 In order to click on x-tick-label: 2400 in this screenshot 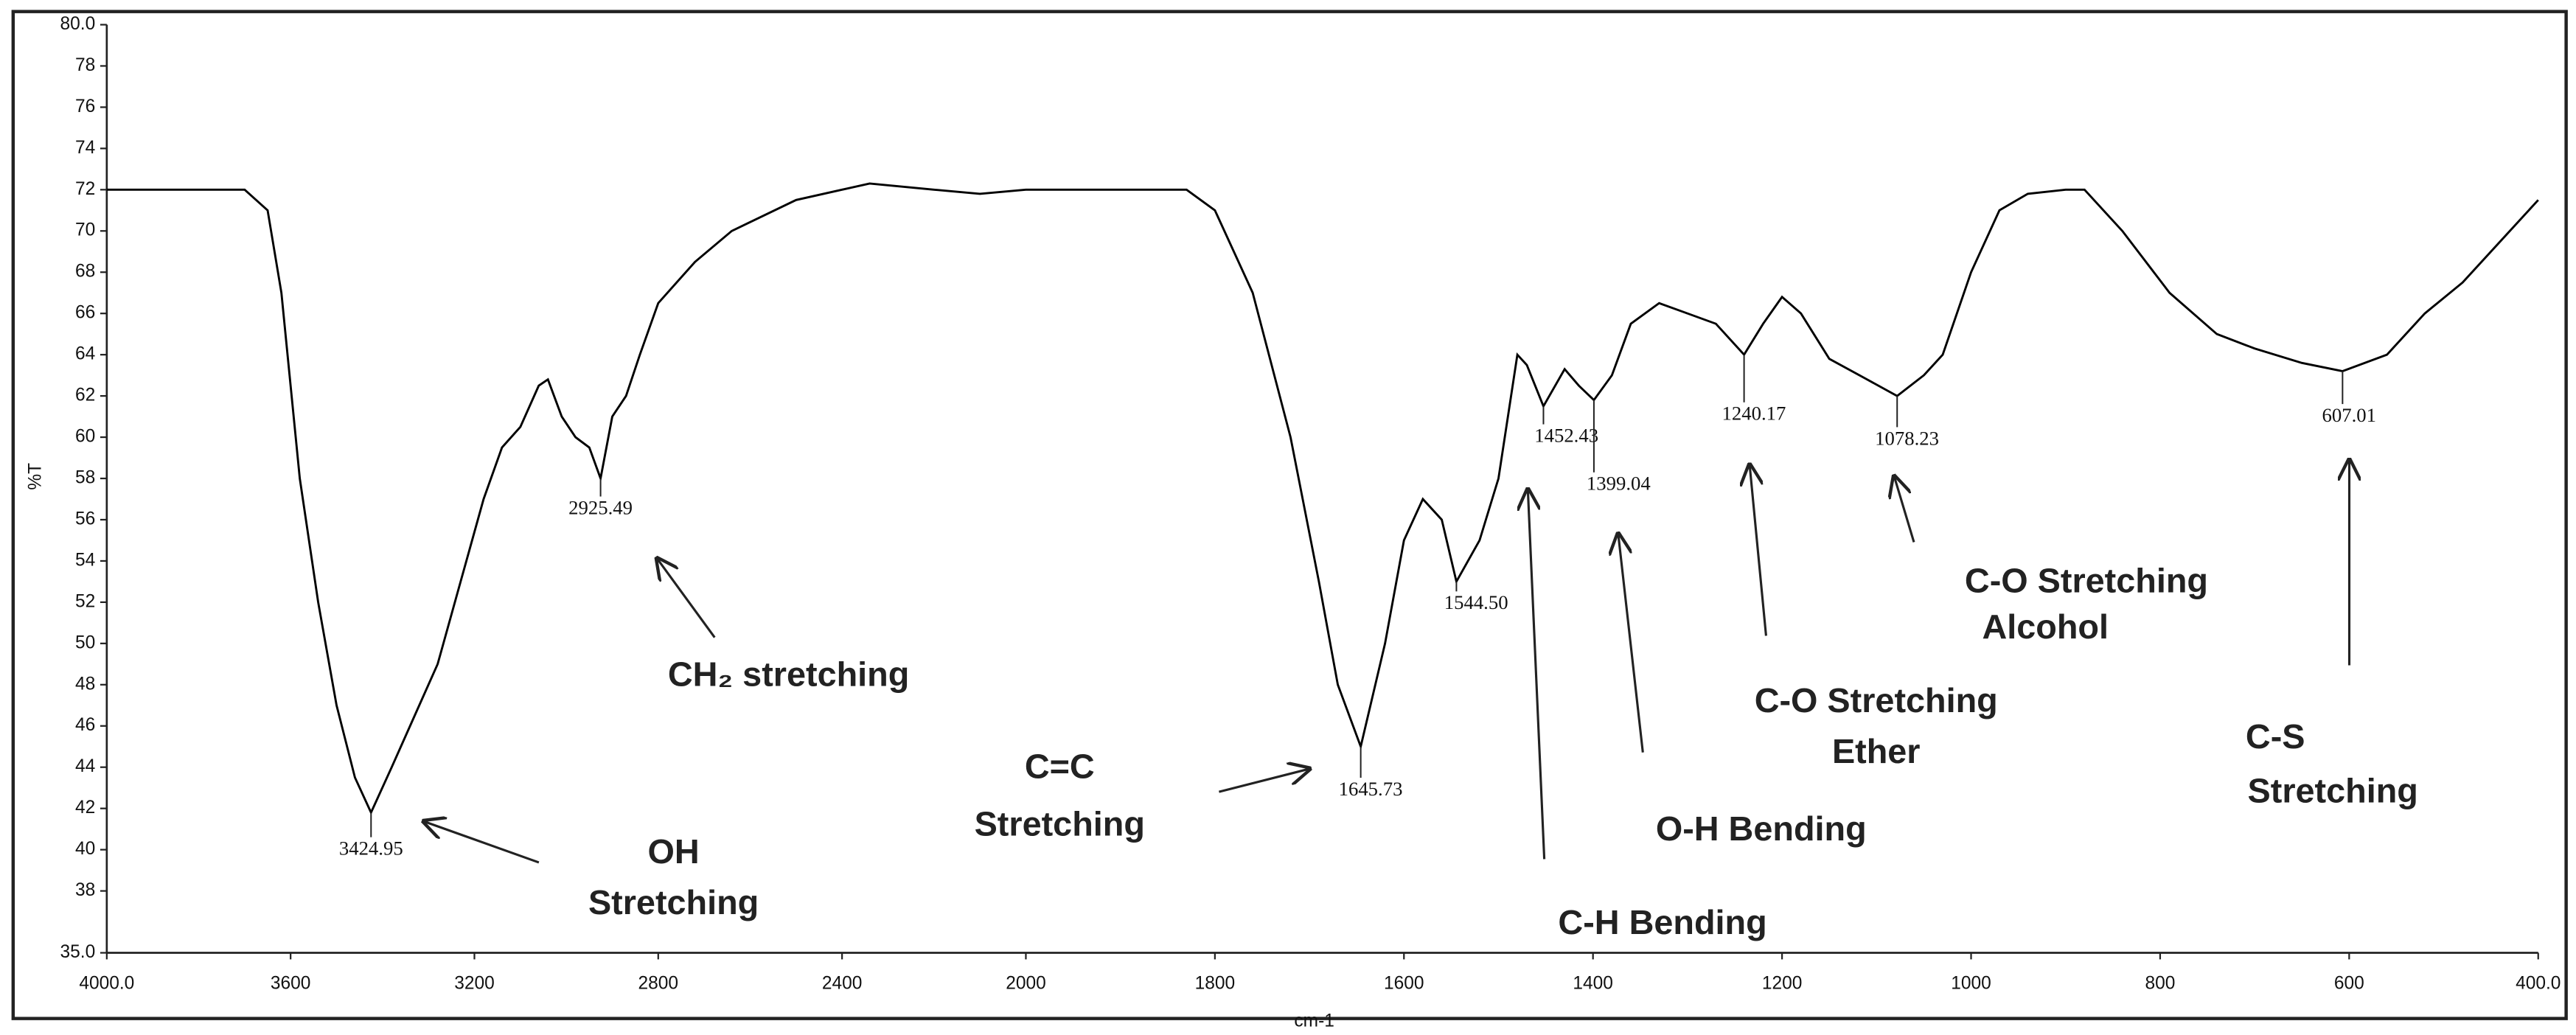, I will do `click(843, 983)`.